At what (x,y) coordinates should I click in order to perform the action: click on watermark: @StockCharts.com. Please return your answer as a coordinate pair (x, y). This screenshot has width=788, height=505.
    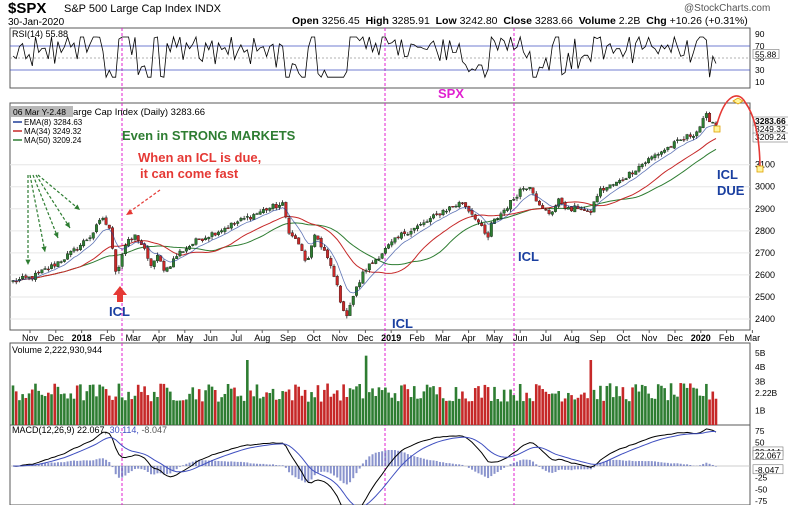
    Looking at the image, I should click on (727, 8).